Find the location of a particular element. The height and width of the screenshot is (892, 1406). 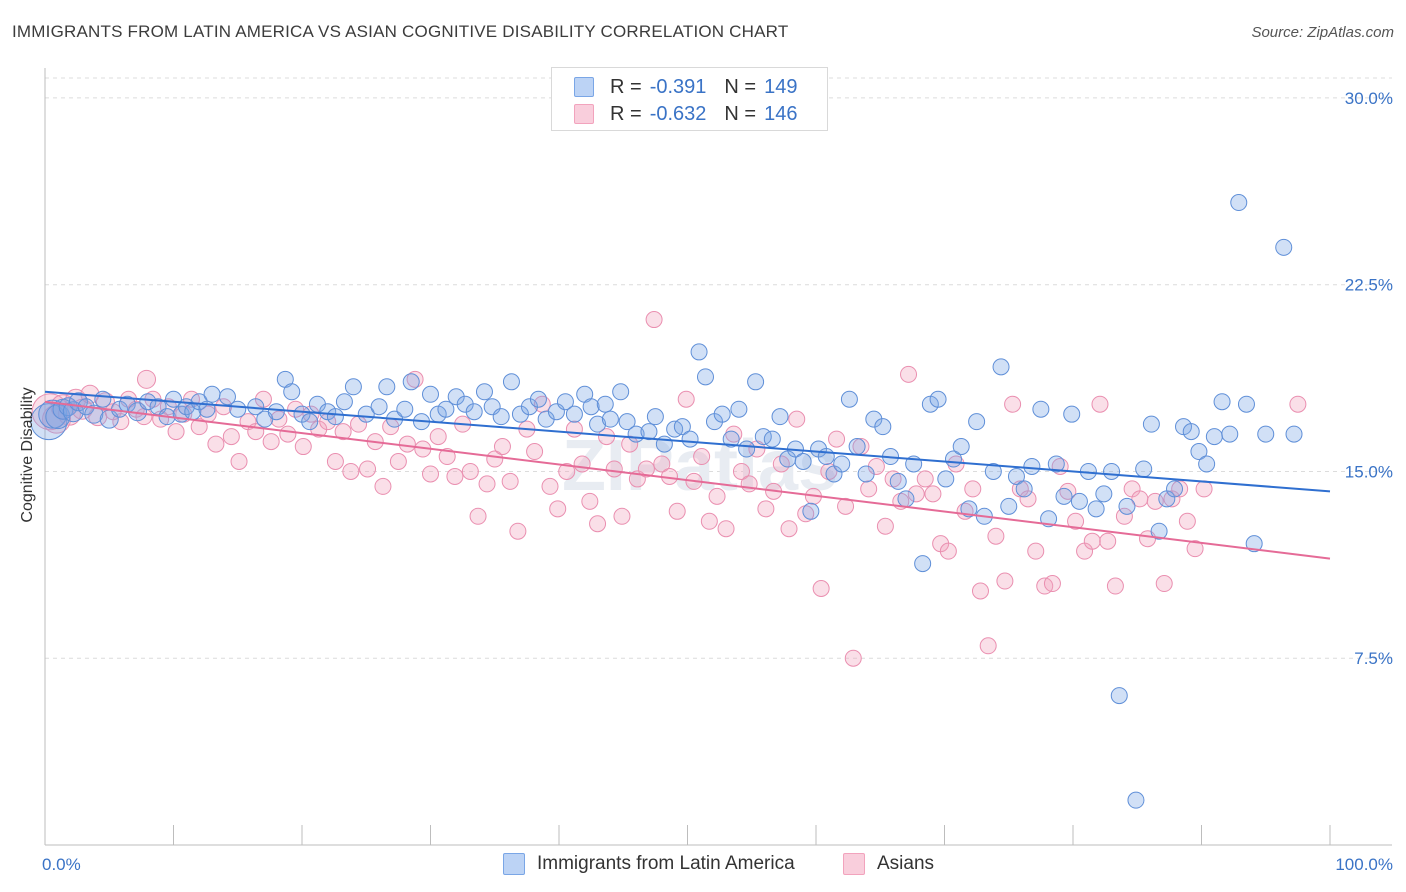

series-name: Immigrants from Latin America is located at coordinates (666, 863).